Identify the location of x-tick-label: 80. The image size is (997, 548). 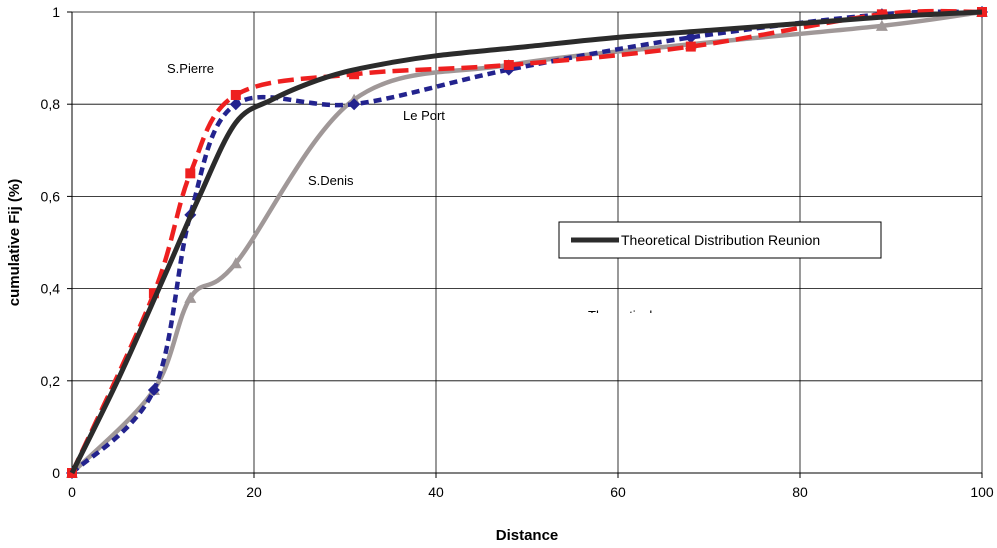
(800, 492).